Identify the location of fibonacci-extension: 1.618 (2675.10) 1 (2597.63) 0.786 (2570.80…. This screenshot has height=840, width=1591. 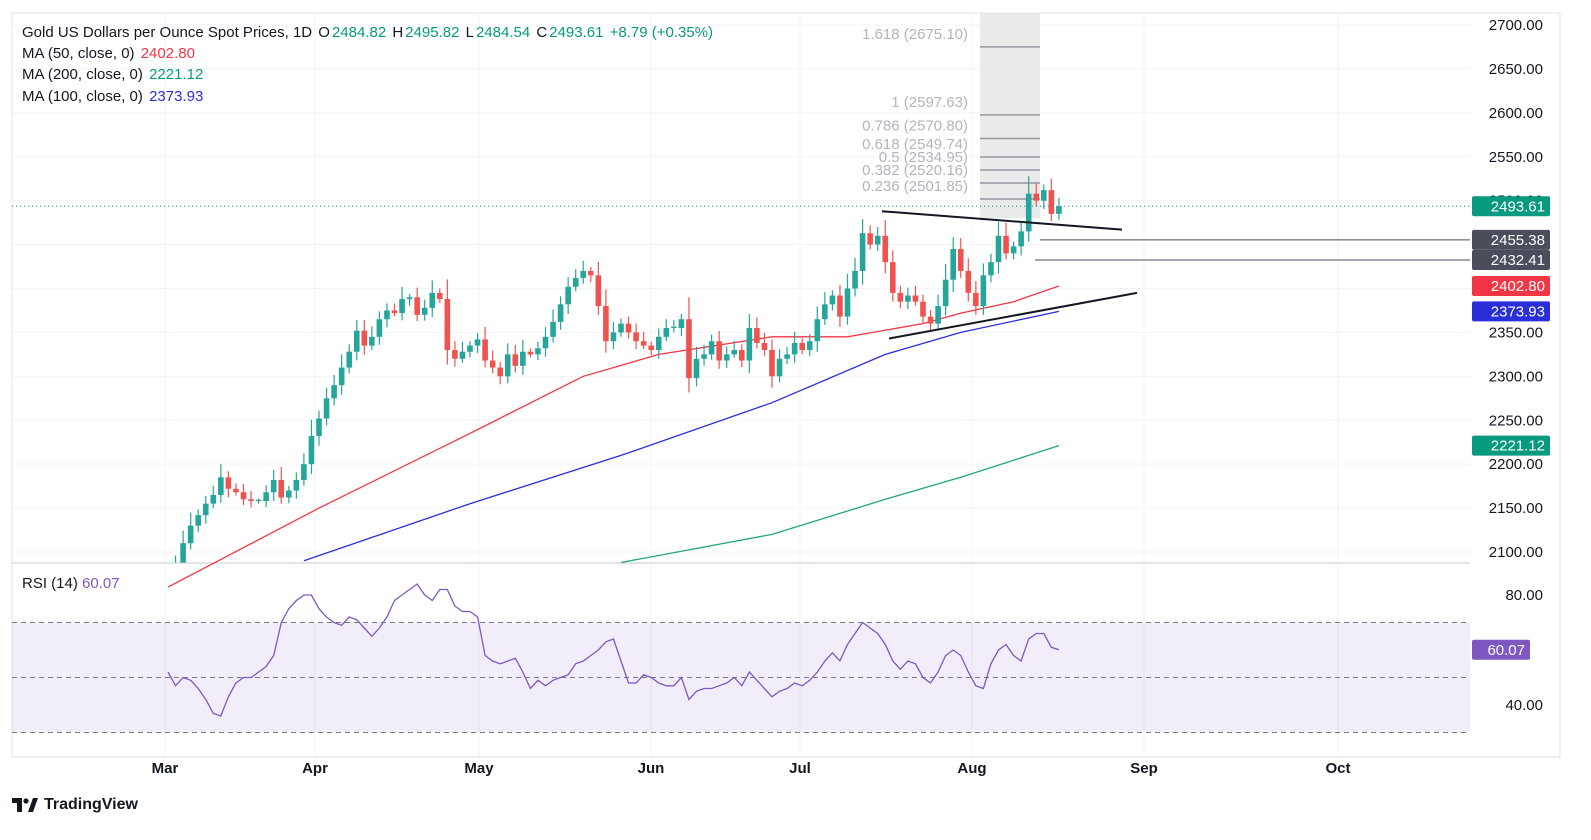
(951, 116).